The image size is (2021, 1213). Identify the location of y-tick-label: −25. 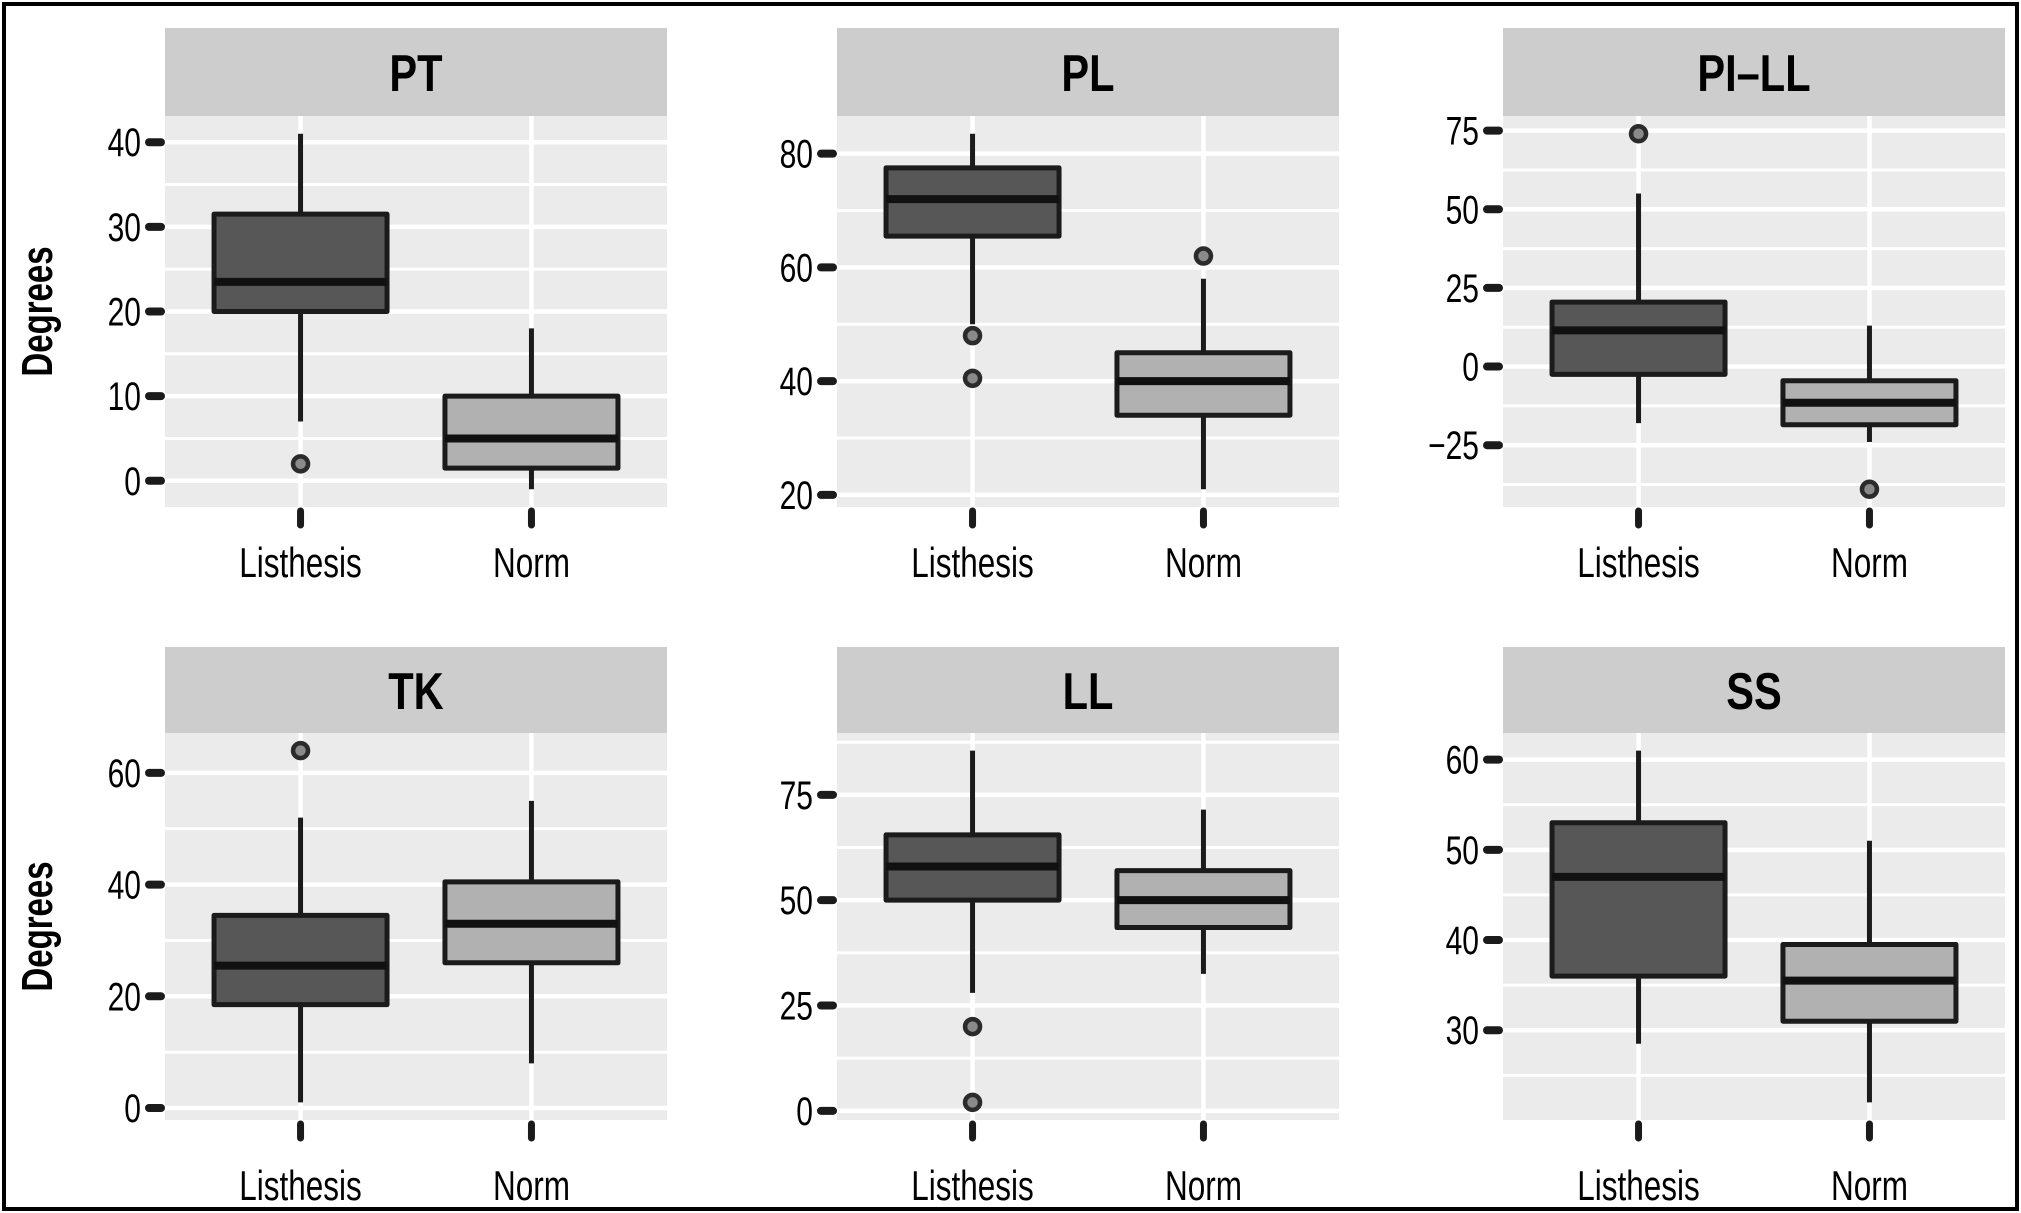
(1453, 446).